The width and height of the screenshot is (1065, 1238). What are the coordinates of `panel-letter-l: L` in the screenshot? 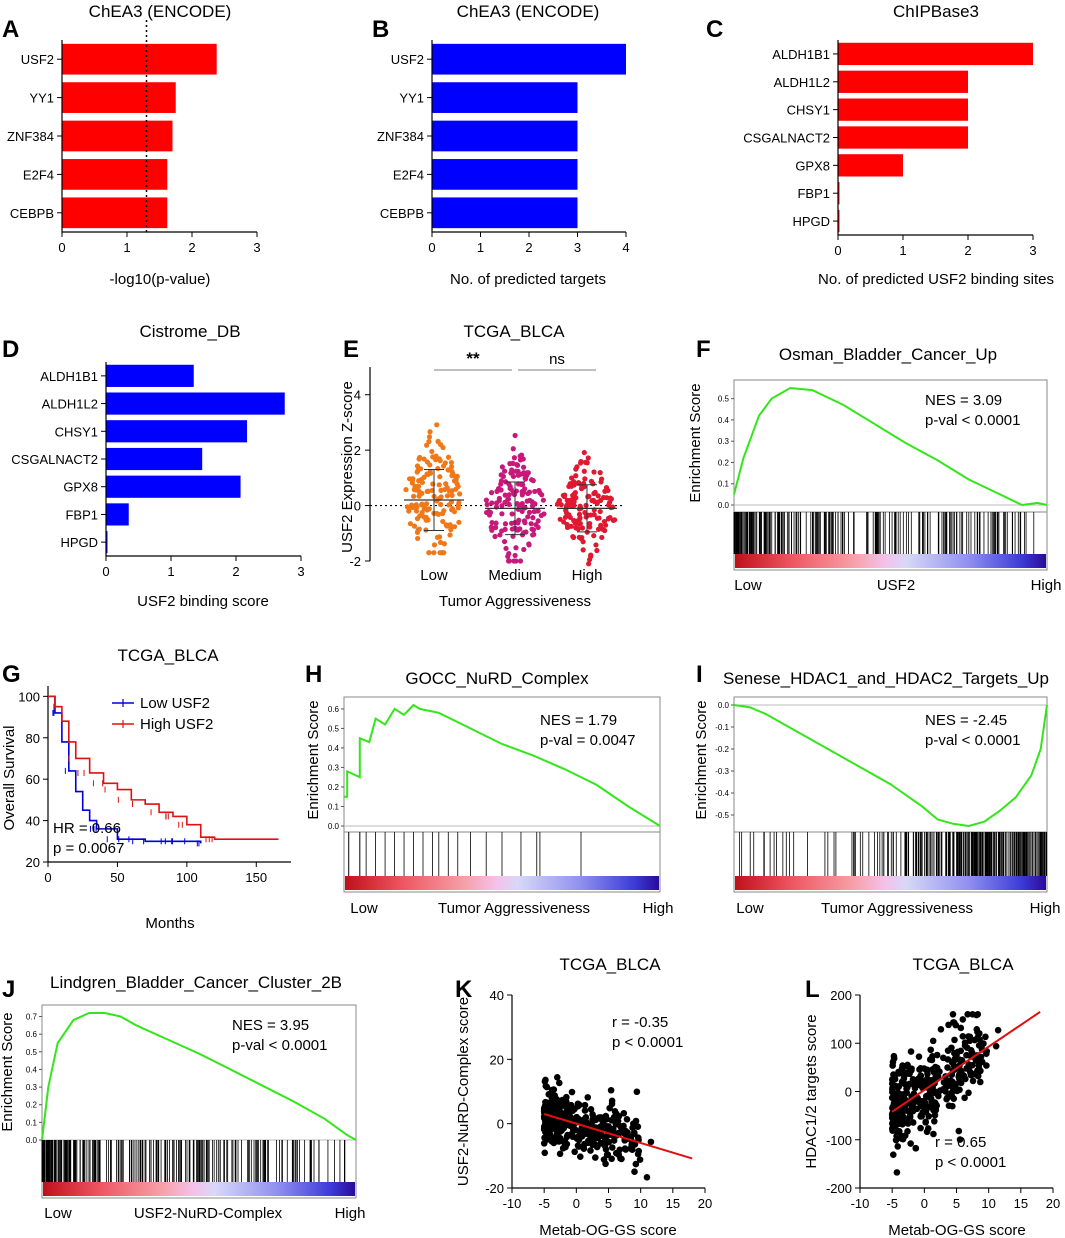 It's located at (812, 989).